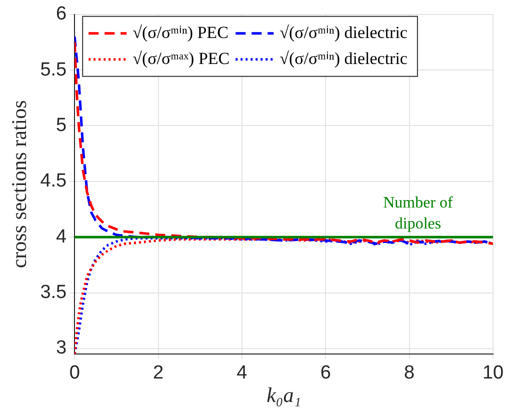 This screenshot has width=511, height=415. I want to click on y-tick-label: 5.5, so click(53, 69).